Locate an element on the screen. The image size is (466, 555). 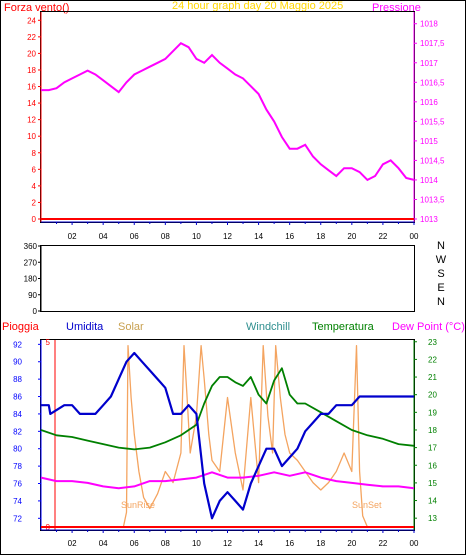
y-right-tick-label: 1014,5 is located at coordinates (432, 160).